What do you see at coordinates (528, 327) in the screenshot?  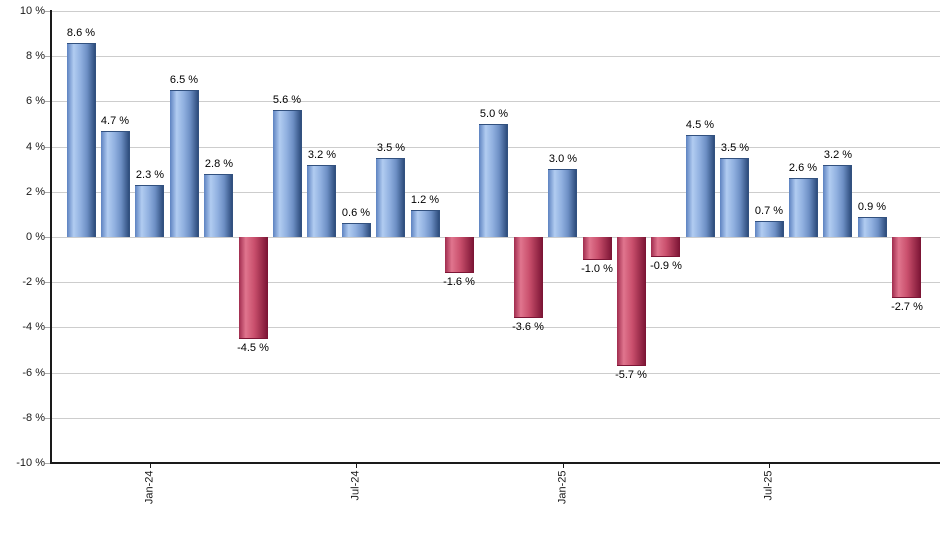 I see `bar-value-label: -3.6 %` at bounding box center [528, 327].